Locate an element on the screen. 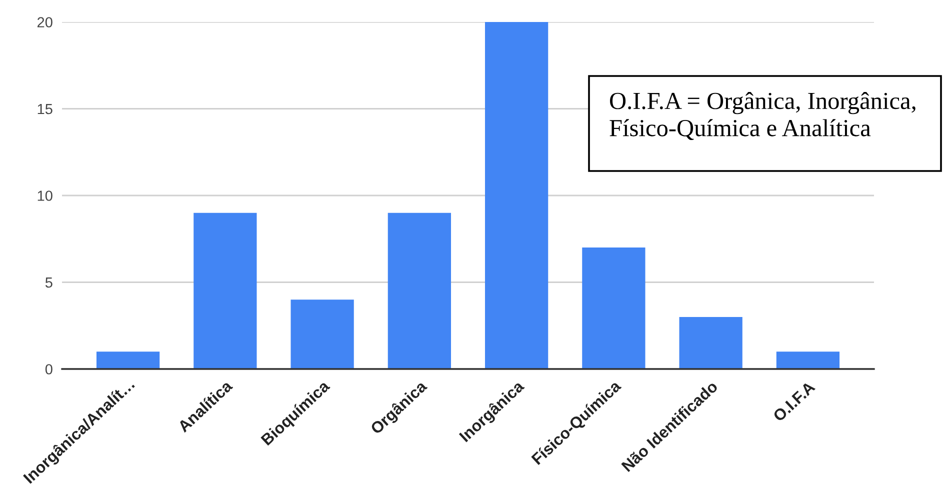  annotation: O.I.F.A = Orgânica, Inorgânica, Físico-Química e Analítica is located at coordinates (763, 116).